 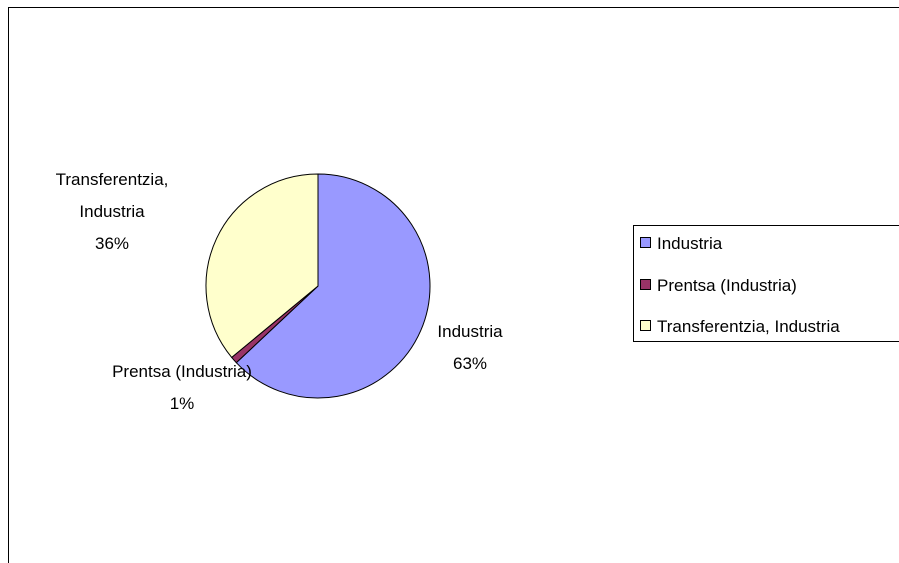 I want to click on data-label-name: Transferentzia, Industria, so click(x=112, y=195).